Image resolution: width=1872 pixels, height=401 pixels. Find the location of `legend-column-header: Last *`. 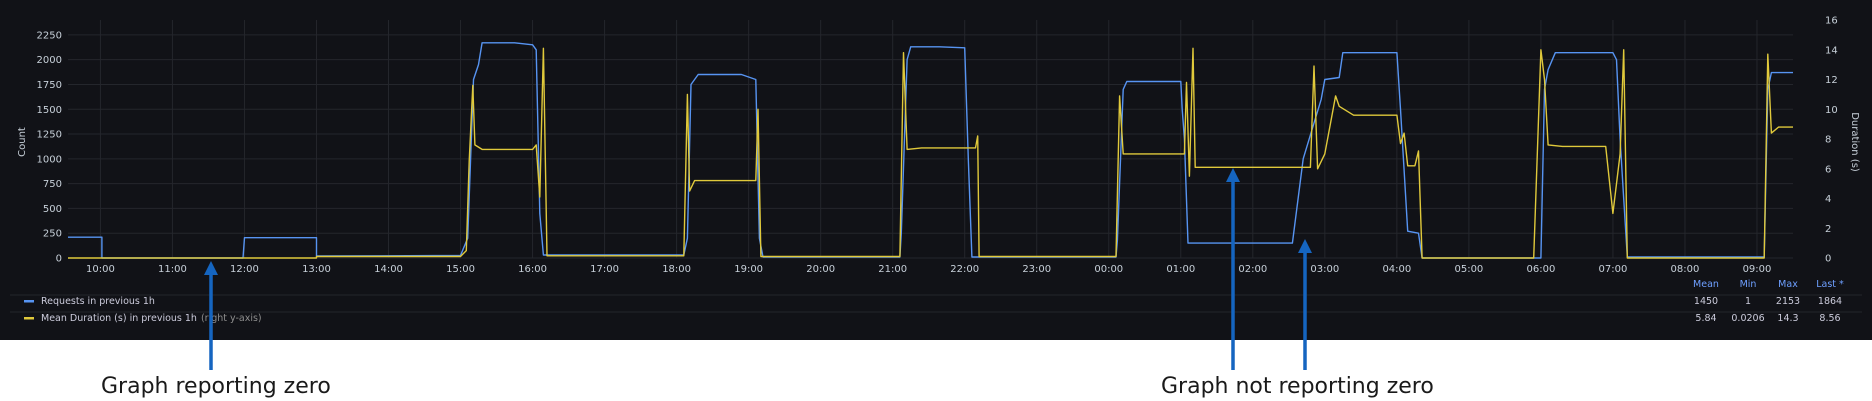

legend-column-header: Last * is located at coordinates (1830, 284).